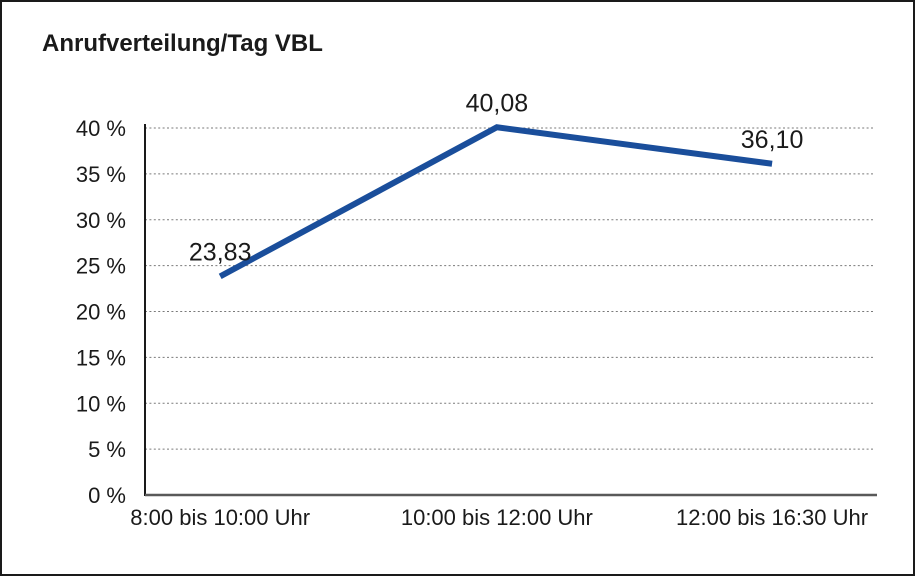  I want to click on chart-title: Anrufverteilung/Tag VBL, so click(182, 43).